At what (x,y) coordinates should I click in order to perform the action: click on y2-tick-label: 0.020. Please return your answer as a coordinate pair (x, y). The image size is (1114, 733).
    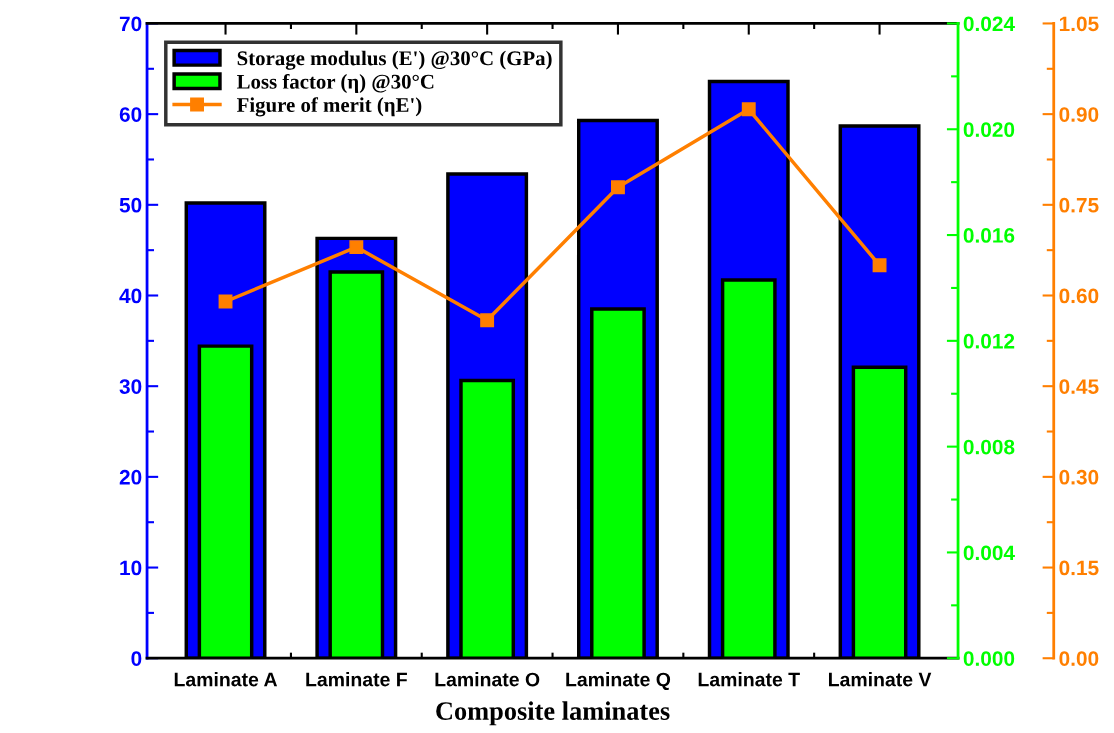
    Looking at the image, I should click on (989, 130).